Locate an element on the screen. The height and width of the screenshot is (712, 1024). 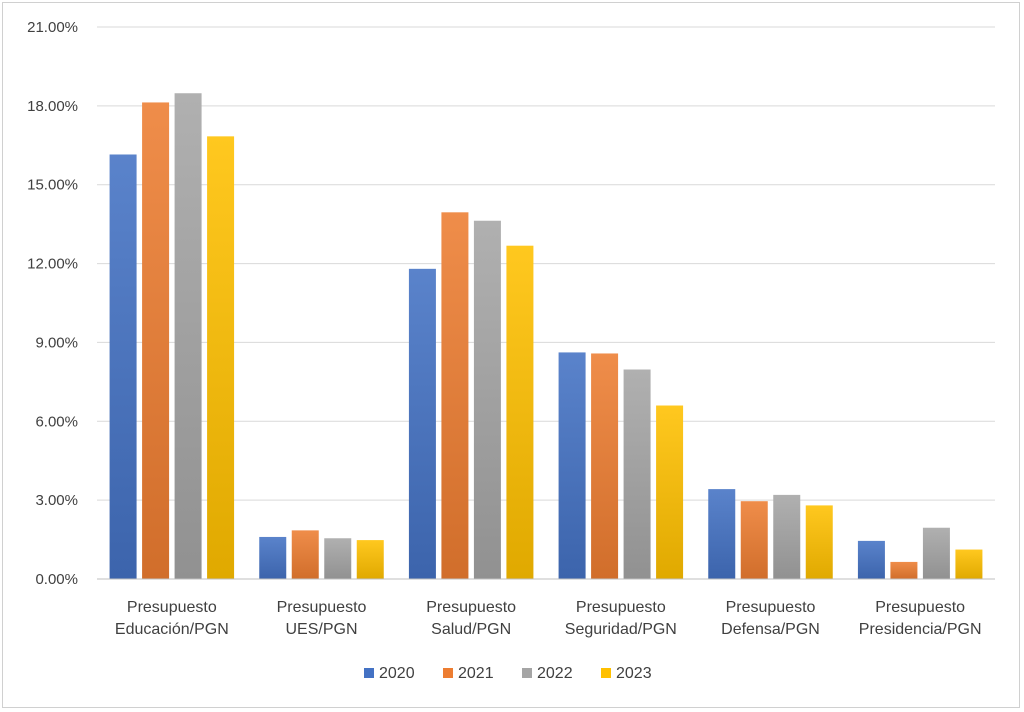
x-category-label: Presupuesto Salud/PGN is located at coordinates (471, 618).